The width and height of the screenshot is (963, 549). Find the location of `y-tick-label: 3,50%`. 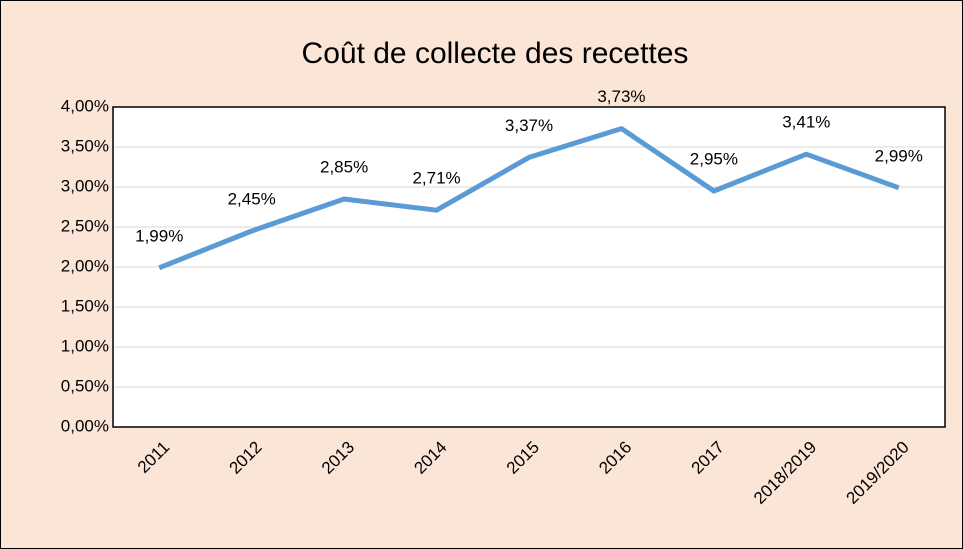

y-tick-label: 3,50% is located at coordinates (85, 145).